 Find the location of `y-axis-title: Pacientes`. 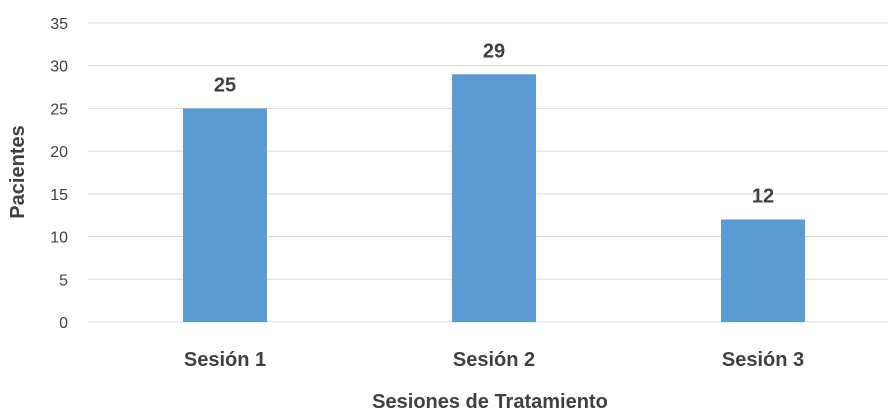

y-axis-title: Pacientes is located at coordinates (18, 171).